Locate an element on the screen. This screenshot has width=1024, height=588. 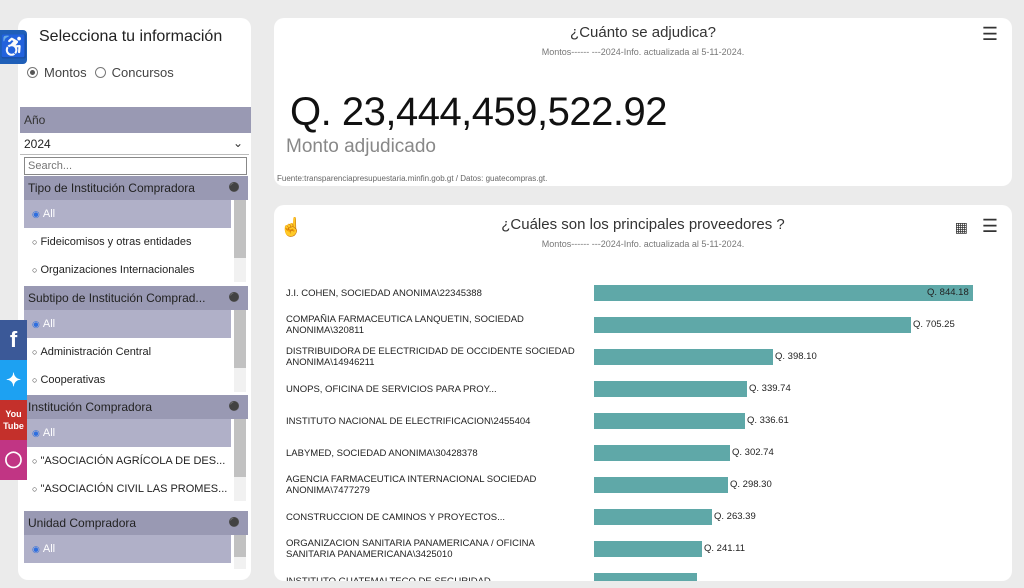
bar-category-label: J.I. COHEN, SOCIEDAD ANONIMA\22345388 is located at coordinates (384, 293).